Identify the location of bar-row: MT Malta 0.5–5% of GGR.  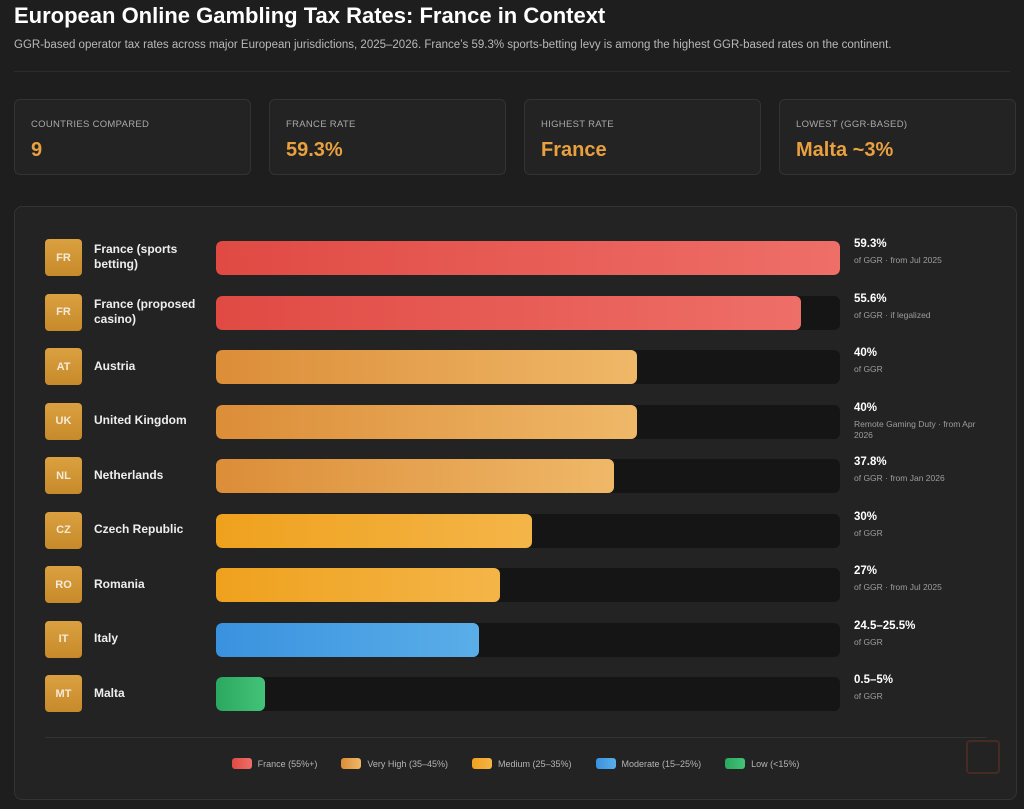
(515, 693).